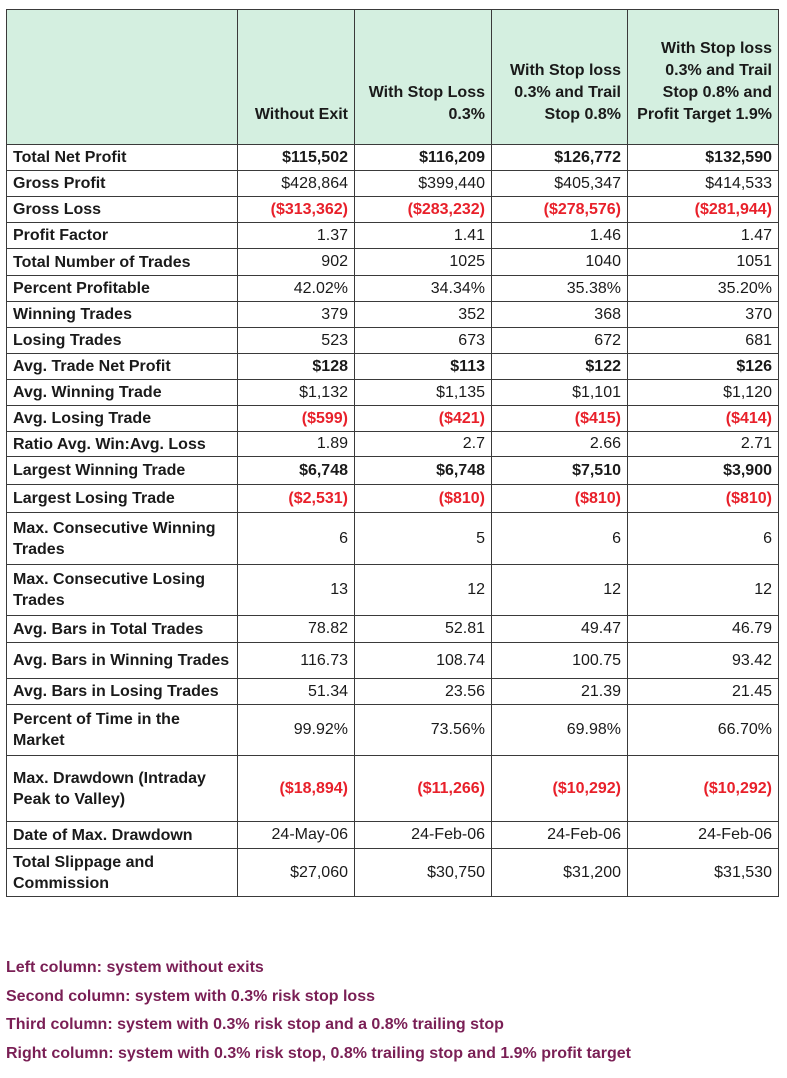 The image size is (787, 1078). Describe the element at coordinates (296, 157) in the screenshot. I see `row-value-col-1: $115,502` at that location.